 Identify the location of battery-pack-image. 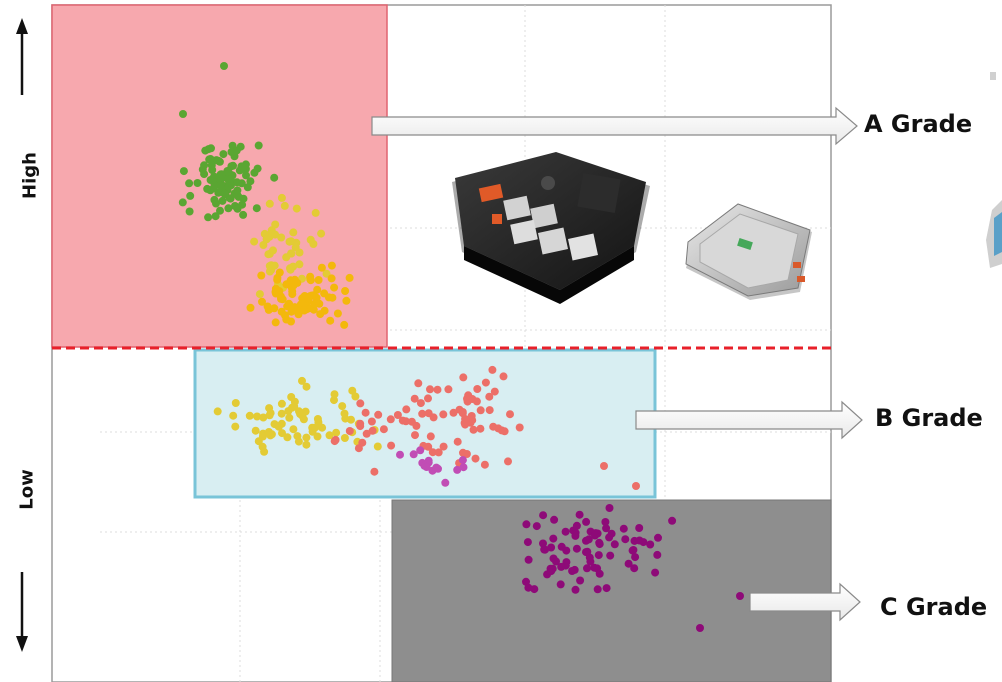
(551, 228).